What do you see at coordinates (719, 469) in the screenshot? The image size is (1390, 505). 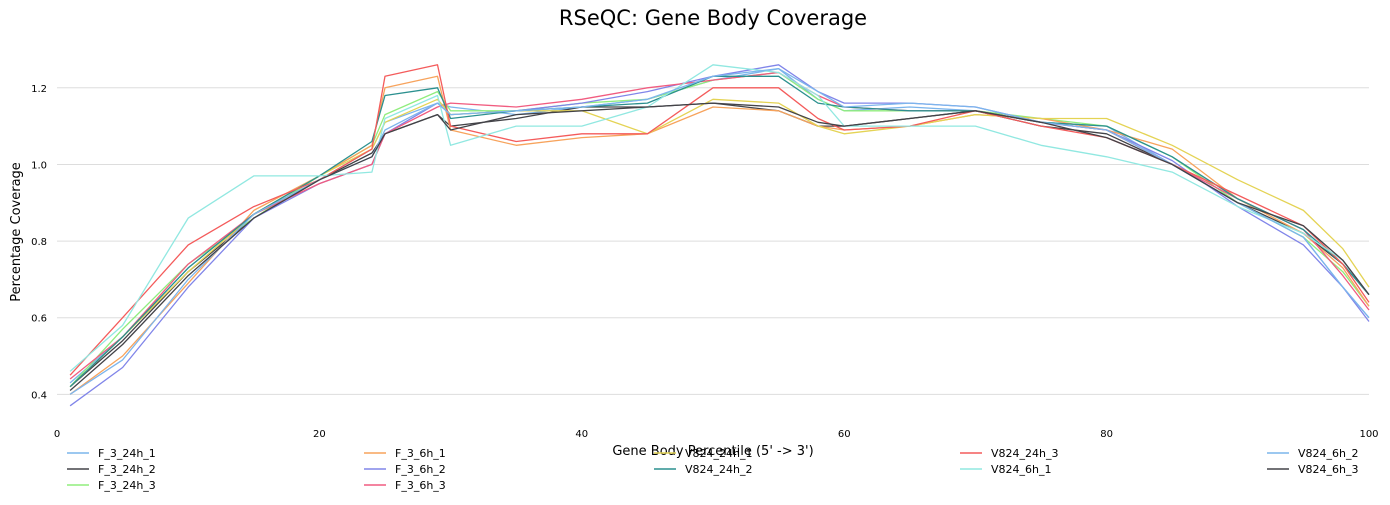 I see `legend-label: V824_24h_2` at bounding box center [719, 469].